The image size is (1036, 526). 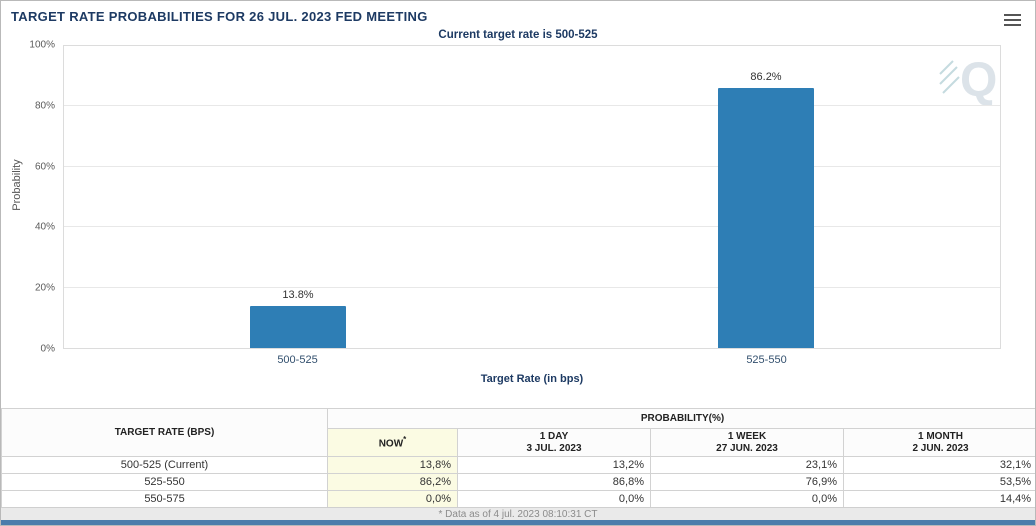 What do you see at coordinates (164, 432) in the screenshot?
I see `col-header-target-rate: TARGET RATE (BPS)` at bounding box center [164, 432].